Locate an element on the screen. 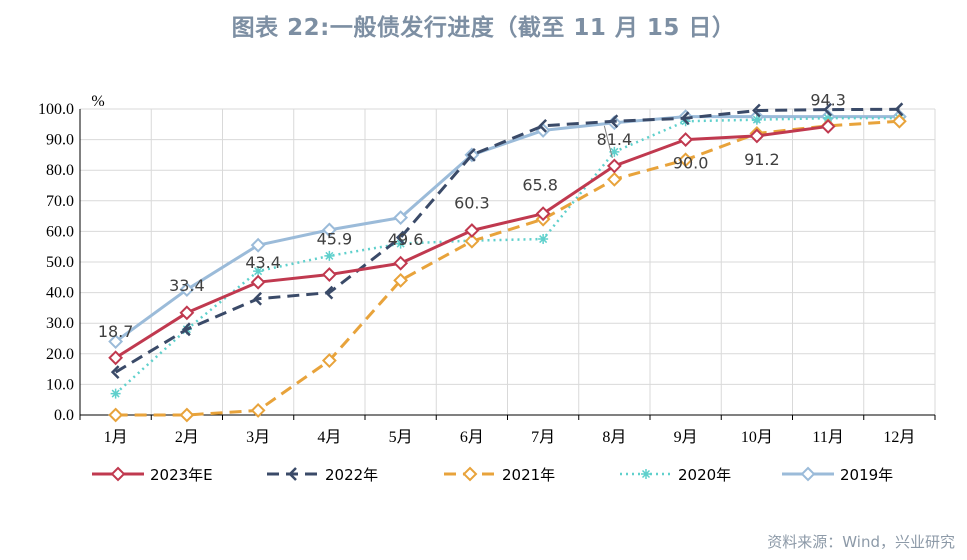 This screenshot has height=560, width=967. x-tick-label: 2月 is located at coordinates (187, 437).